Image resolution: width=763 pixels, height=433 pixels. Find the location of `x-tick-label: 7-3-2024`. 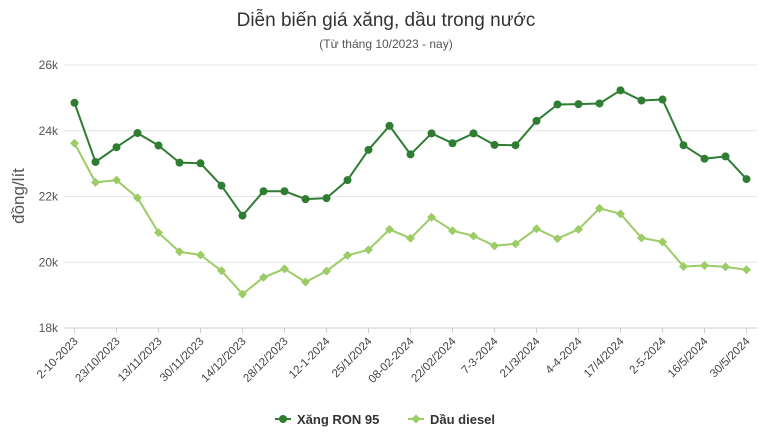

x-tick-label: 7-3-2024 is located at coordinates (480, 355).